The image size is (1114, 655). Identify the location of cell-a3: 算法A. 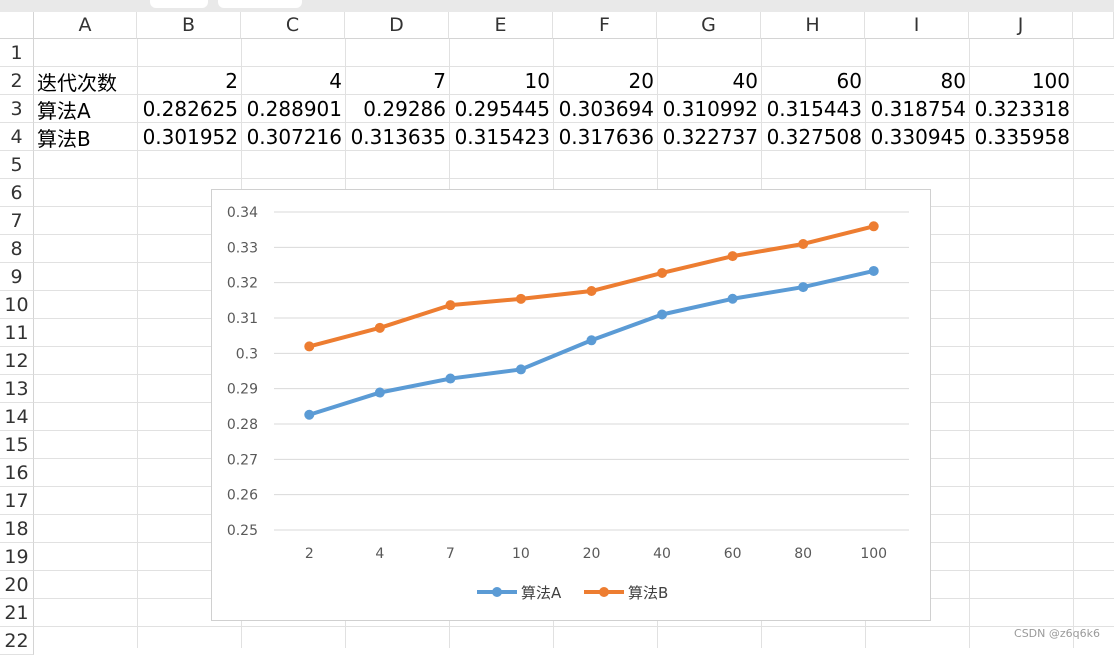
(64, 110).